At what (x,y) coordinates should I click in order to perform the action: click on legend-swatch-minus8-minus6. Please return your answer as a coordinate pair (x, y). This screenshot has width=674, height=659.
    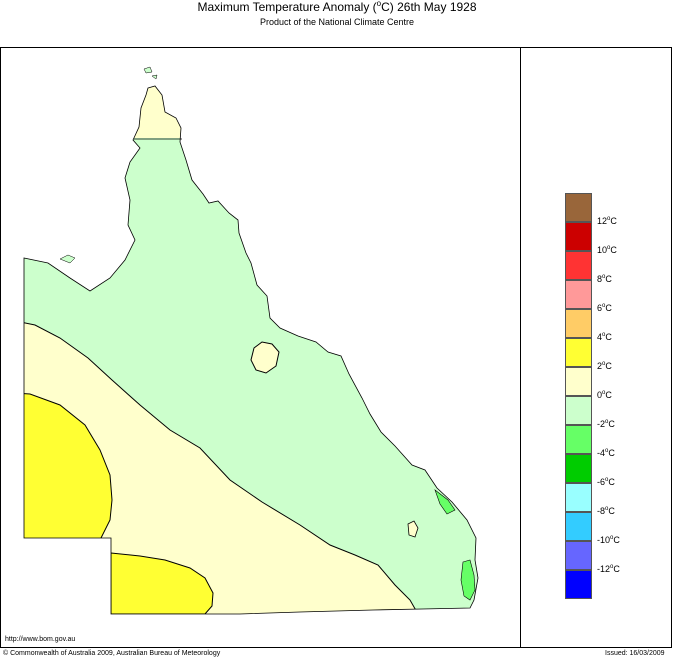
    Looking at the image, I should click on (578, 497).